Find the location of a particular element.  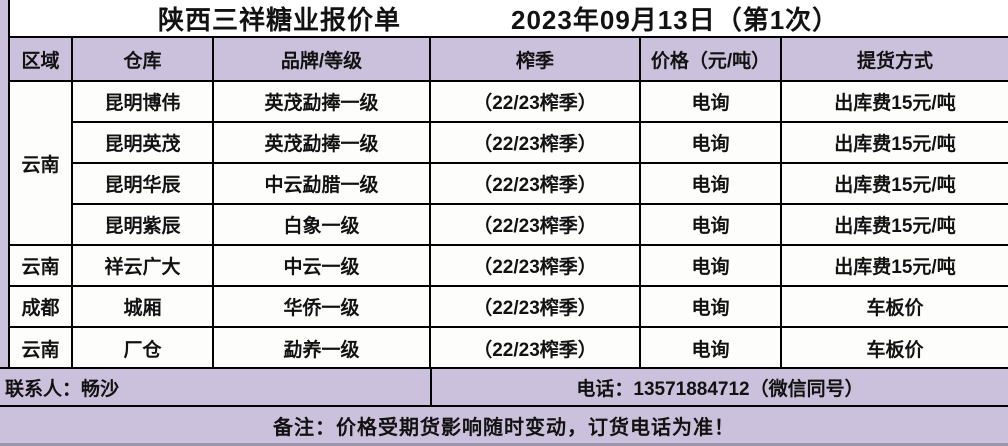

title-row: 陕西三祥糖业报价单 2023年09月13日（第1次） is located at coordinates (509, 18).